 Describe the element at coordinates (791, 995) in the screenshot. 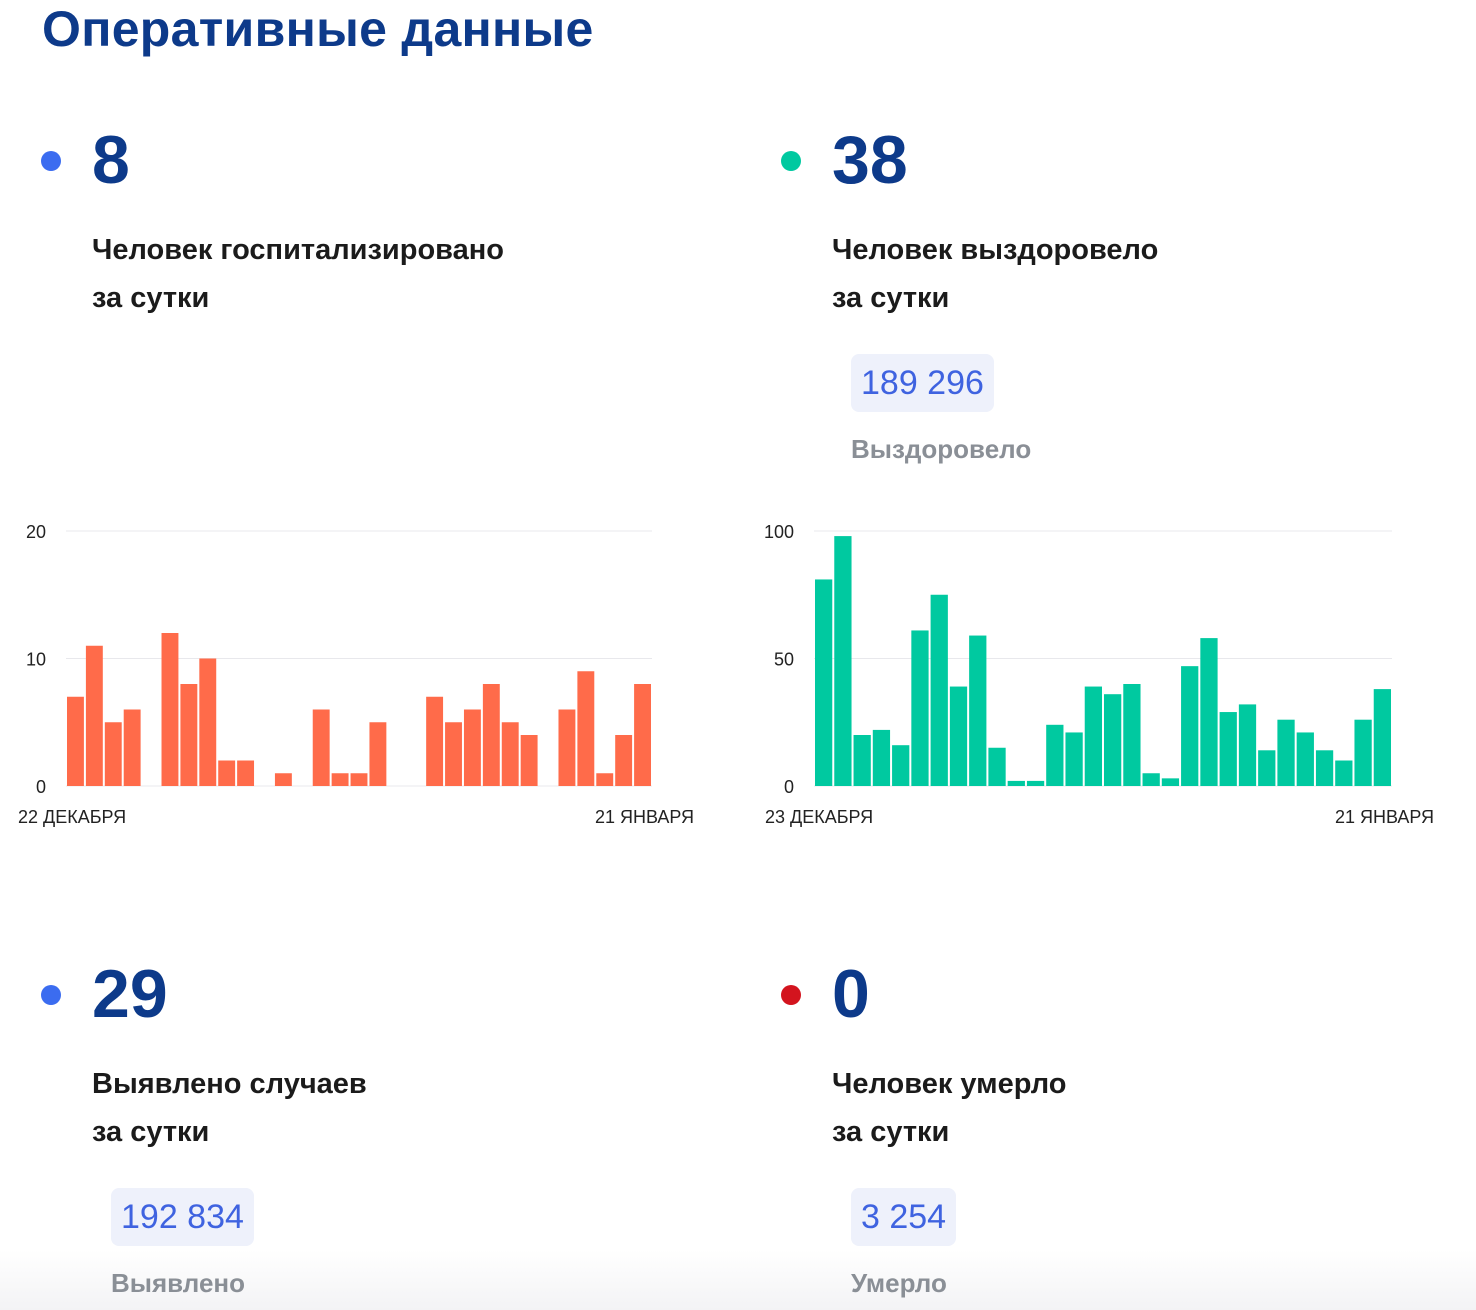

I see `deaths-dot-icon` at that location.